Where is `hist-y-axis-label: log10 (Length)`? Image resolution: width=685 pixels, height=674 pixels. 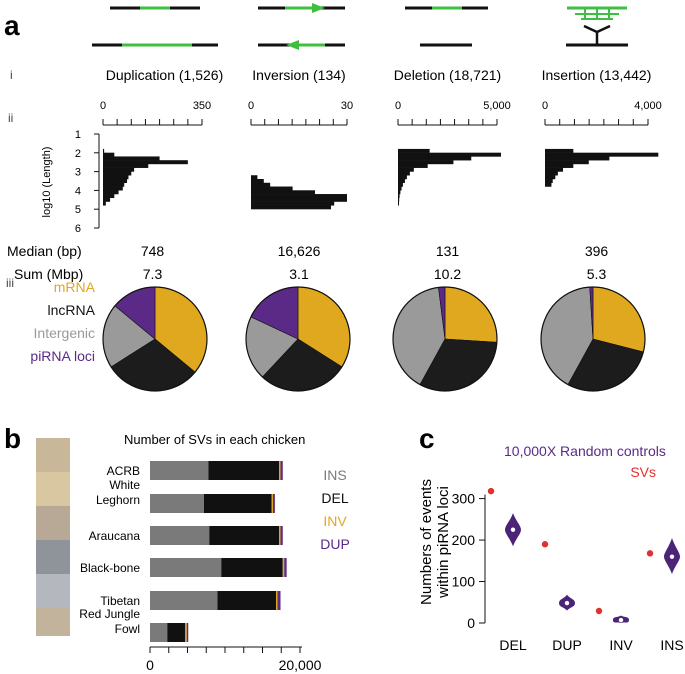
hist-y-axis-label: log10 (Length) is located at coordinates (47, 182).